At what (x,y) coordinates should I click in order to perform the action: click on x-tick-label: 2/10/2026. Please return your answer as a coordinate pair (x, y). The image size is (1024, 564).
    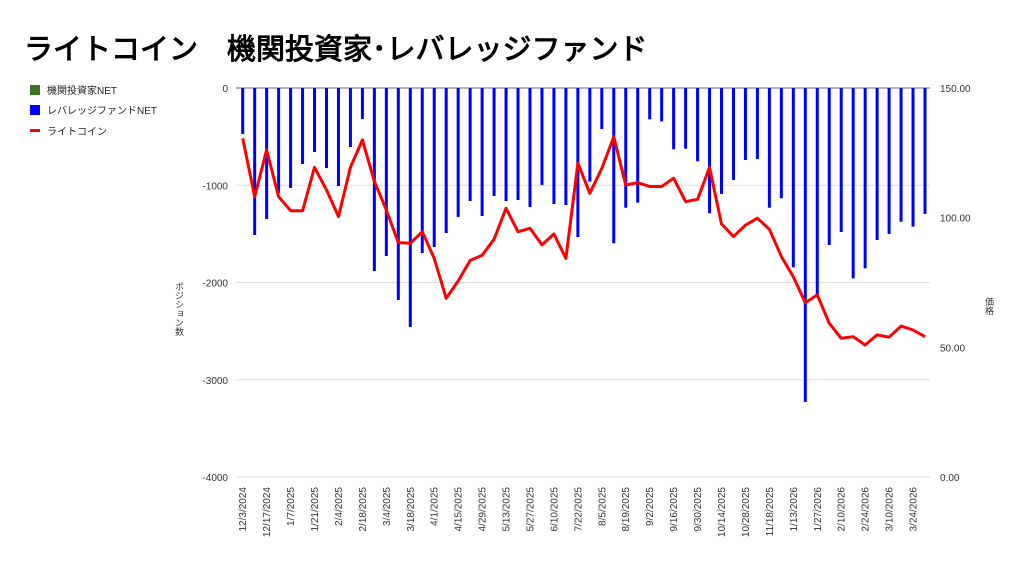
    Looking at the image, I should click on (842, 509).